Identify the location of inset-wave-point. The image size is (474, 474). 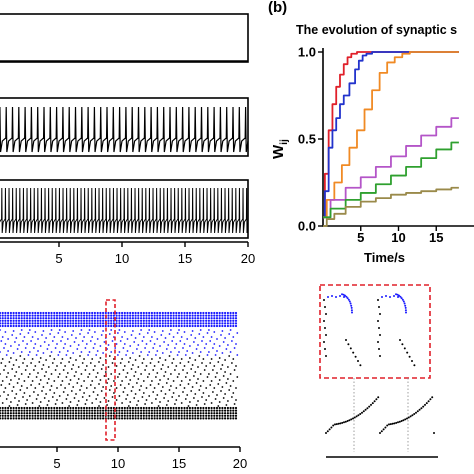
(416, 412).